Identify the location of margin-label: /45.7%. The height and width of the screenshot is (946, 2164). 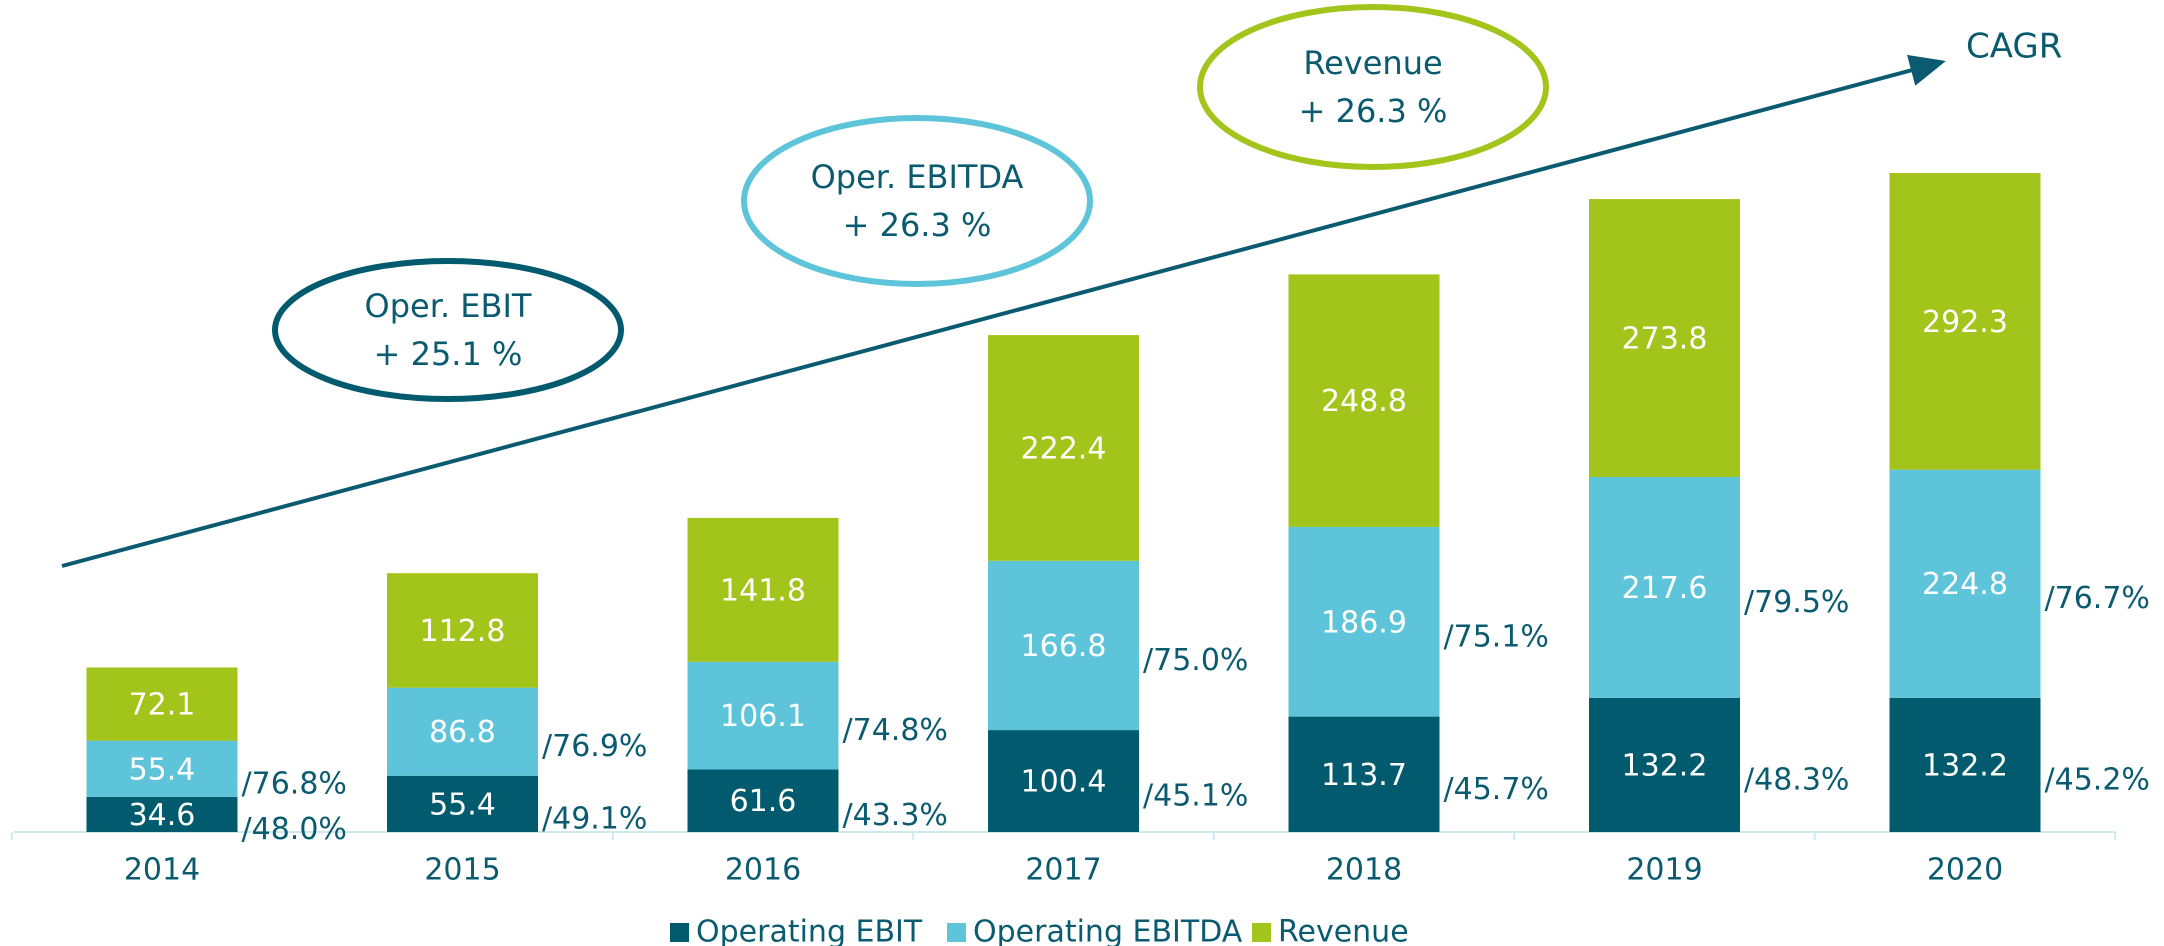
(1496, 789).